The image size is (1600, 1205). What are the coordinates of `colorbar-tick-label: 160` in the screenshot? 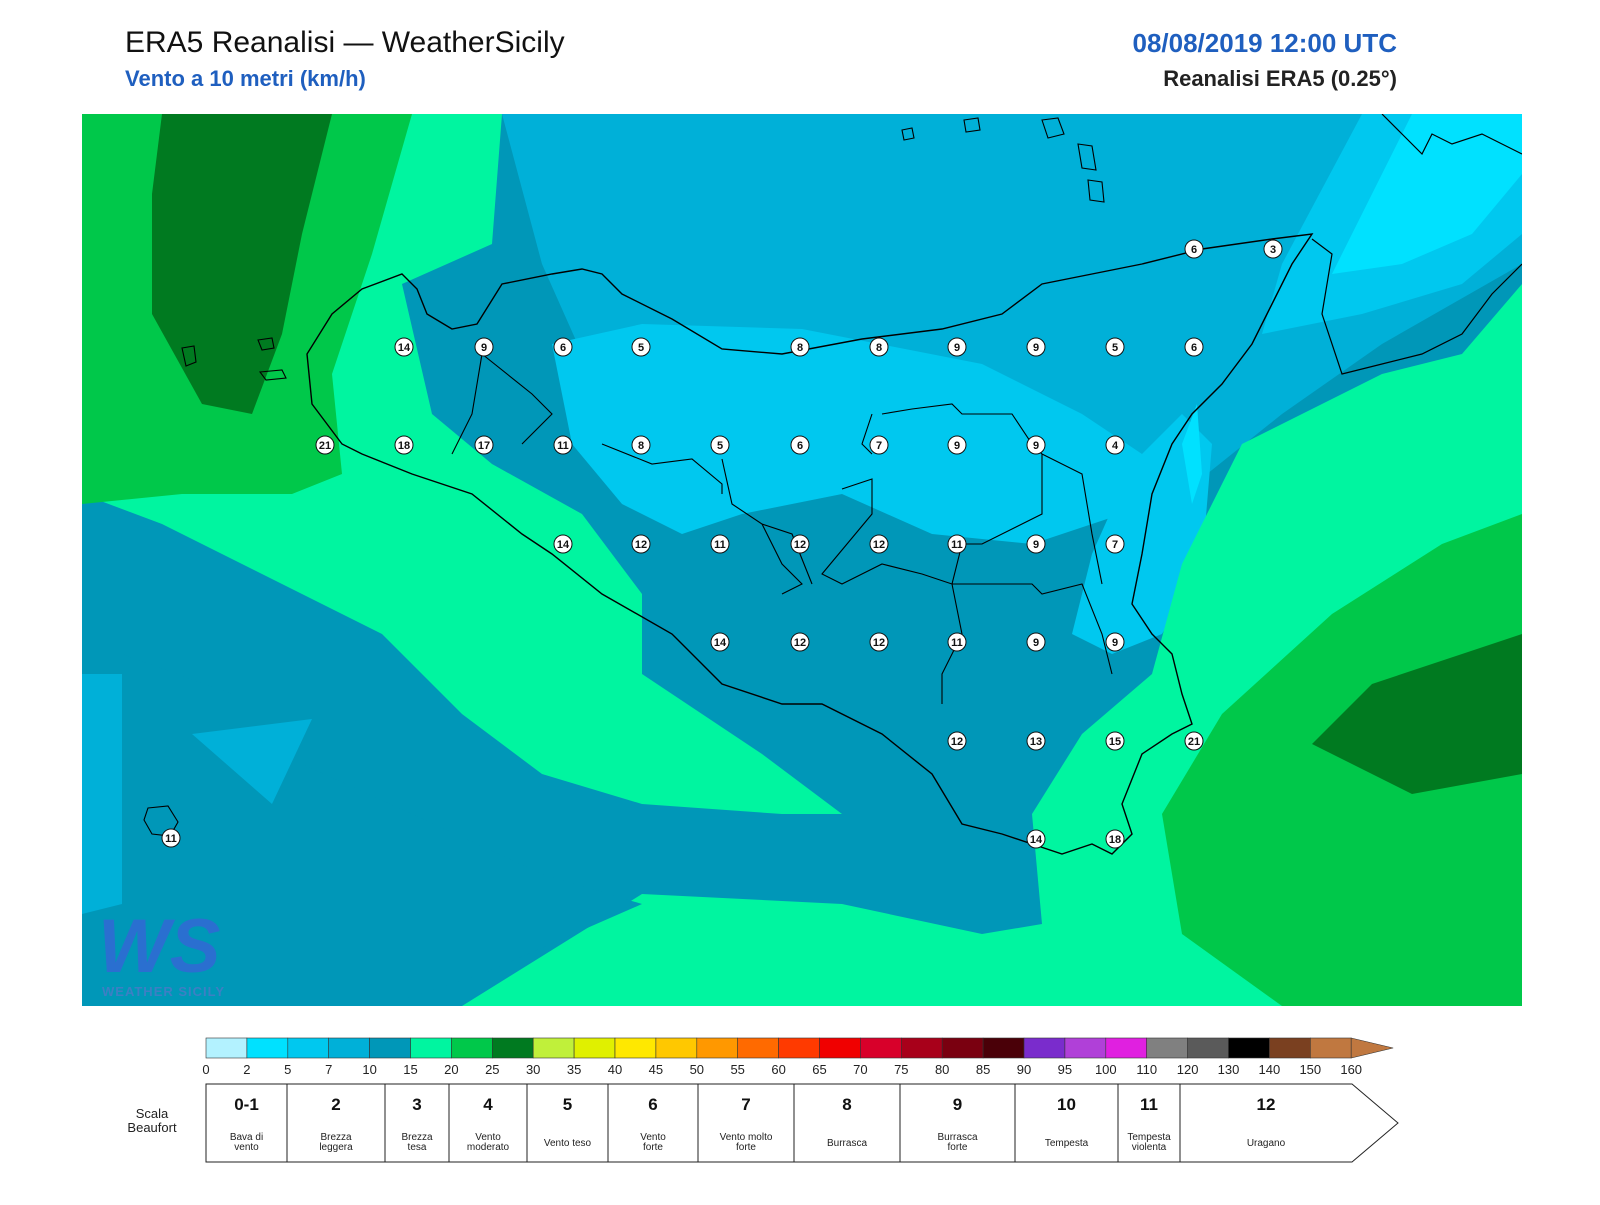 It's located at (1351, 1069).